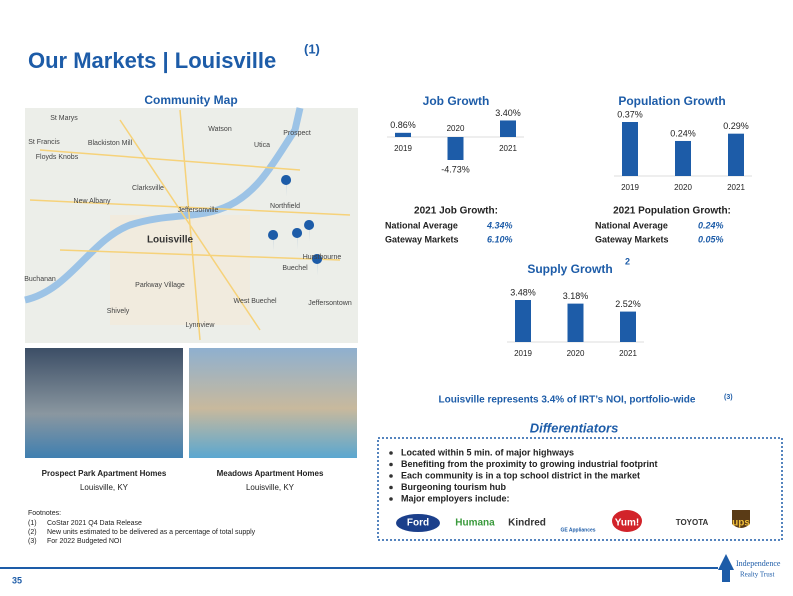  I want to click on footnote-text: CoStar 2021 Q4 Data Release, so click(94, 523).